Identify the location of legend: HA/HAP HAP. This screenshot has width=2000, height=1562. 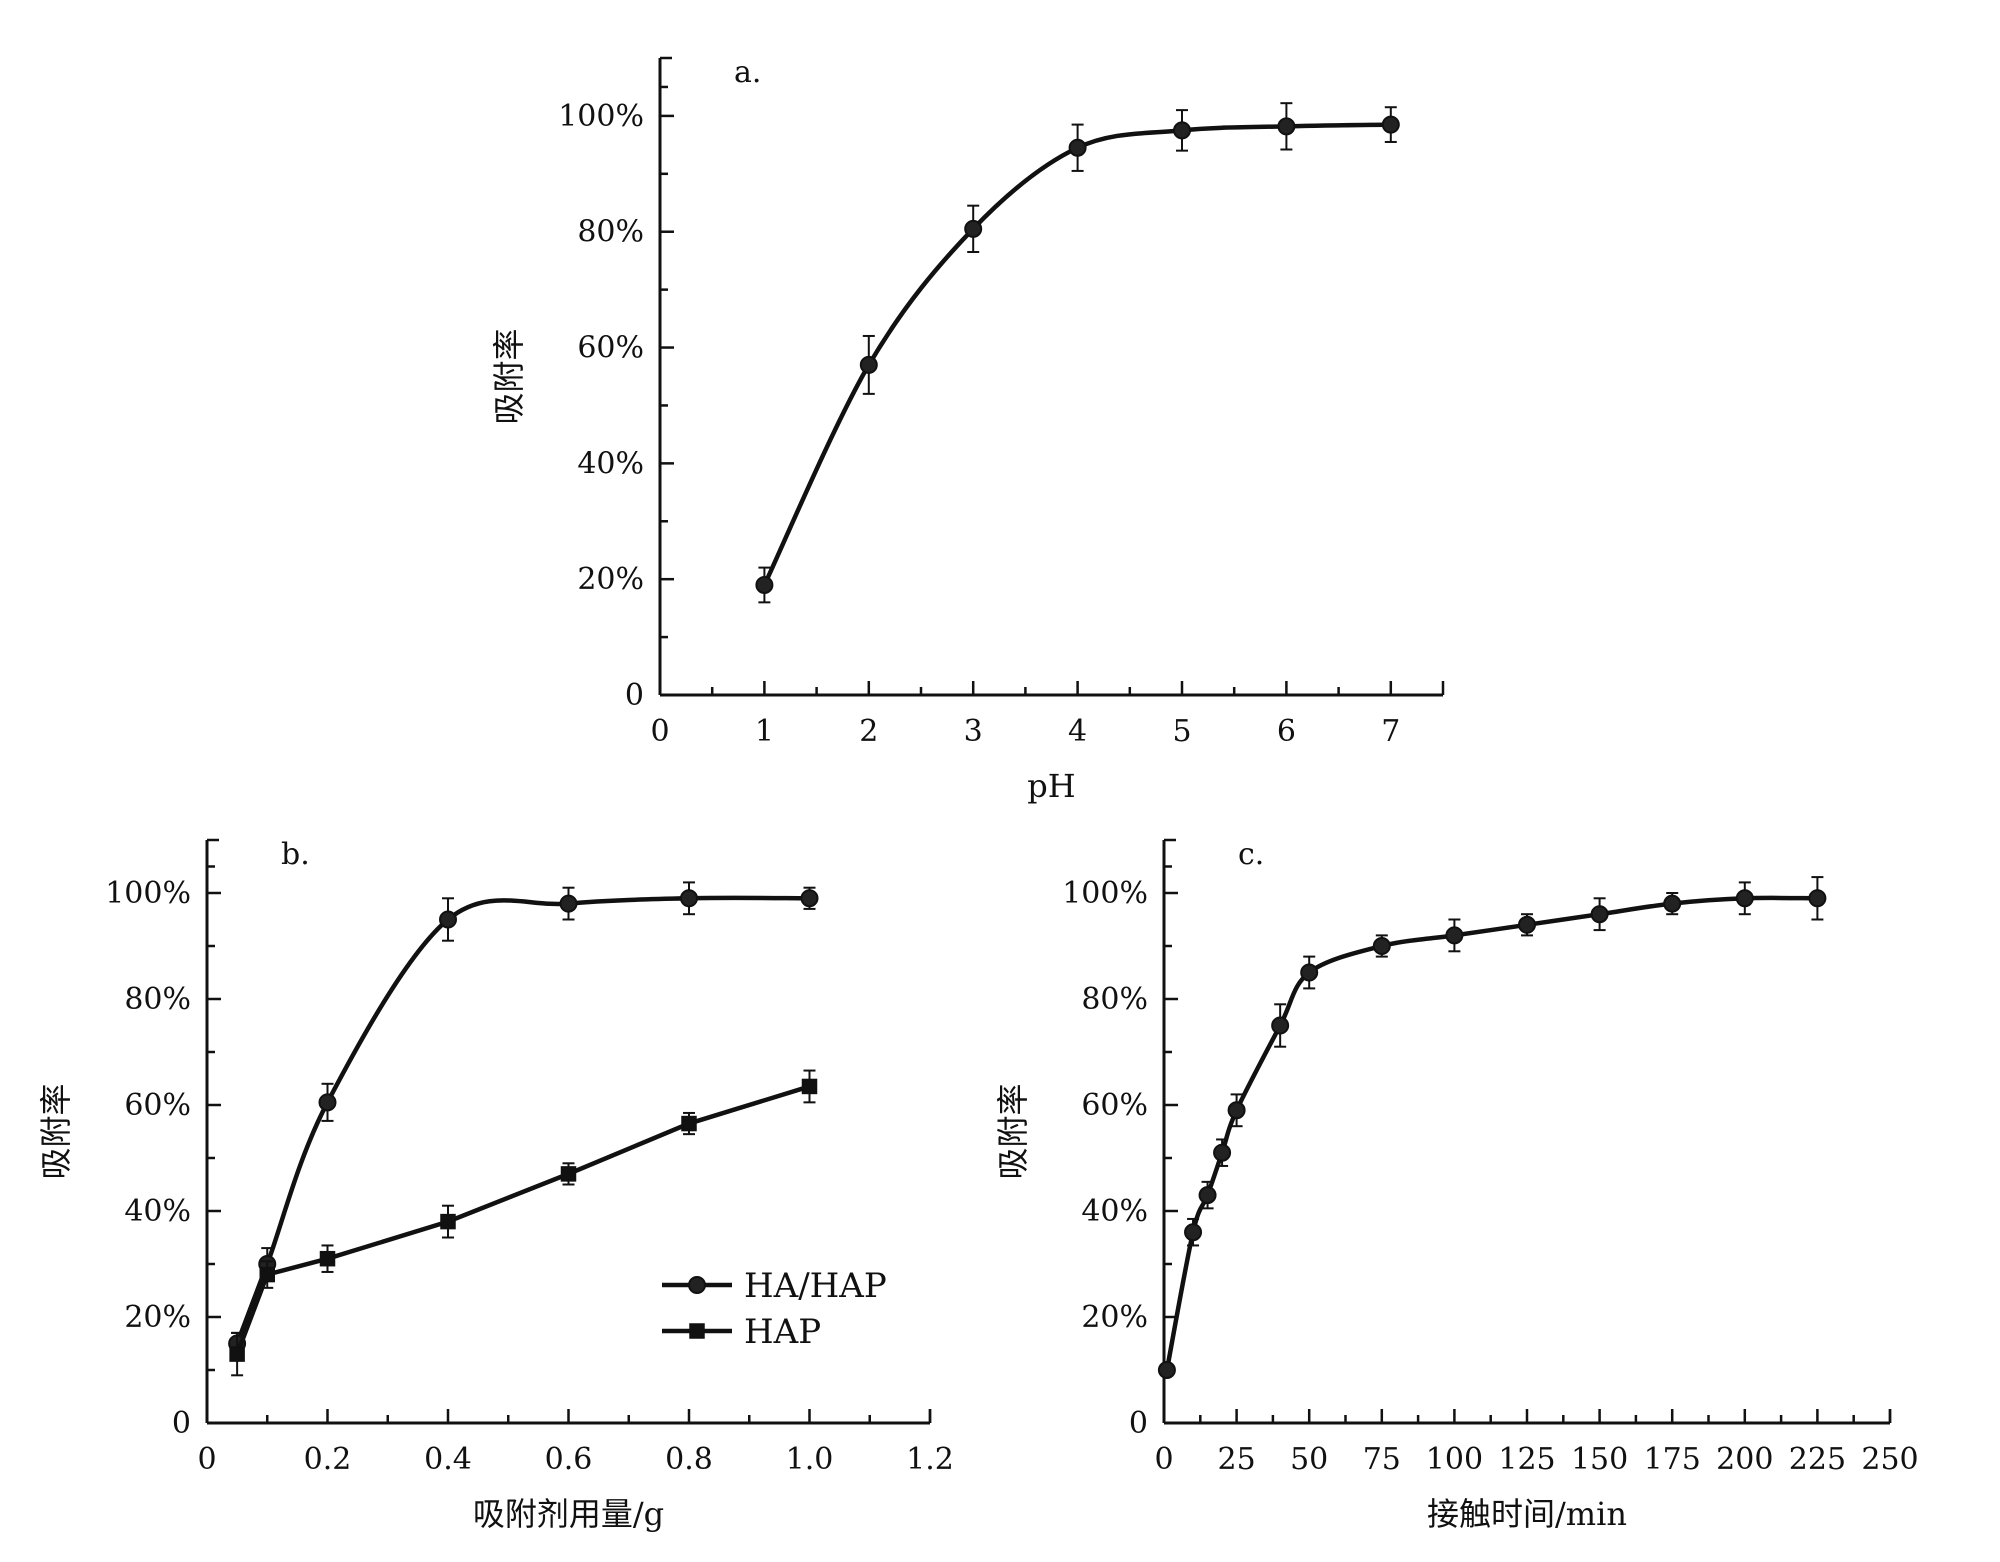
(774, 1309).